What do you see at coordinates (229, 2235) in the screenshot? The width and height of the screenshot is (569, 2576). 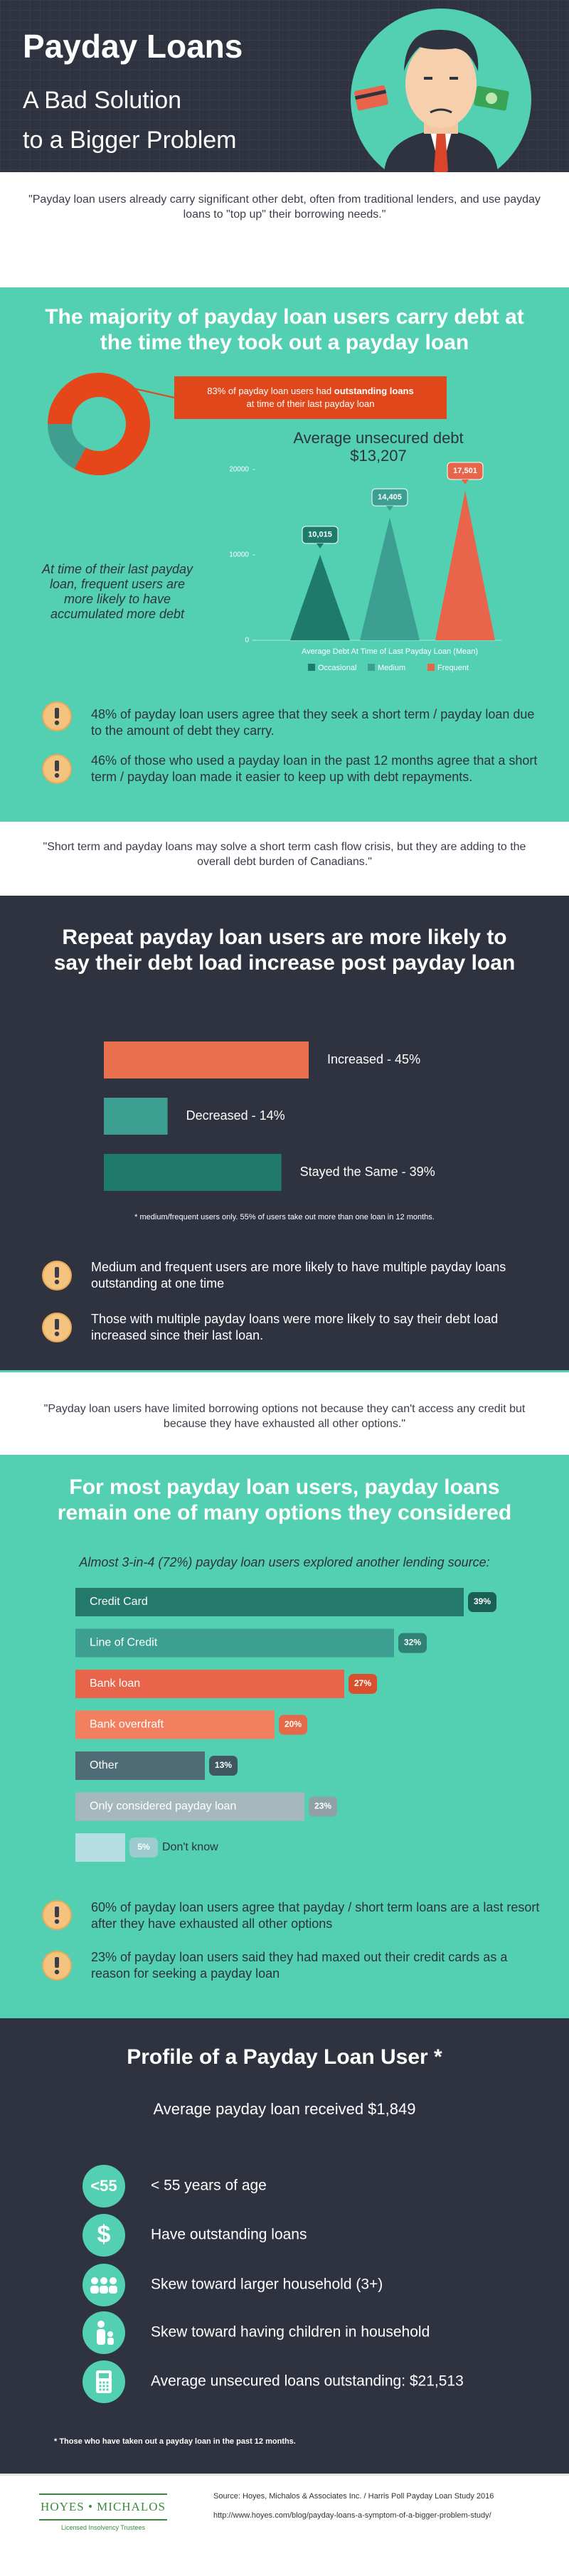 I see `profile-item: Have outstanding loans` at bounding box center [229, 2235].